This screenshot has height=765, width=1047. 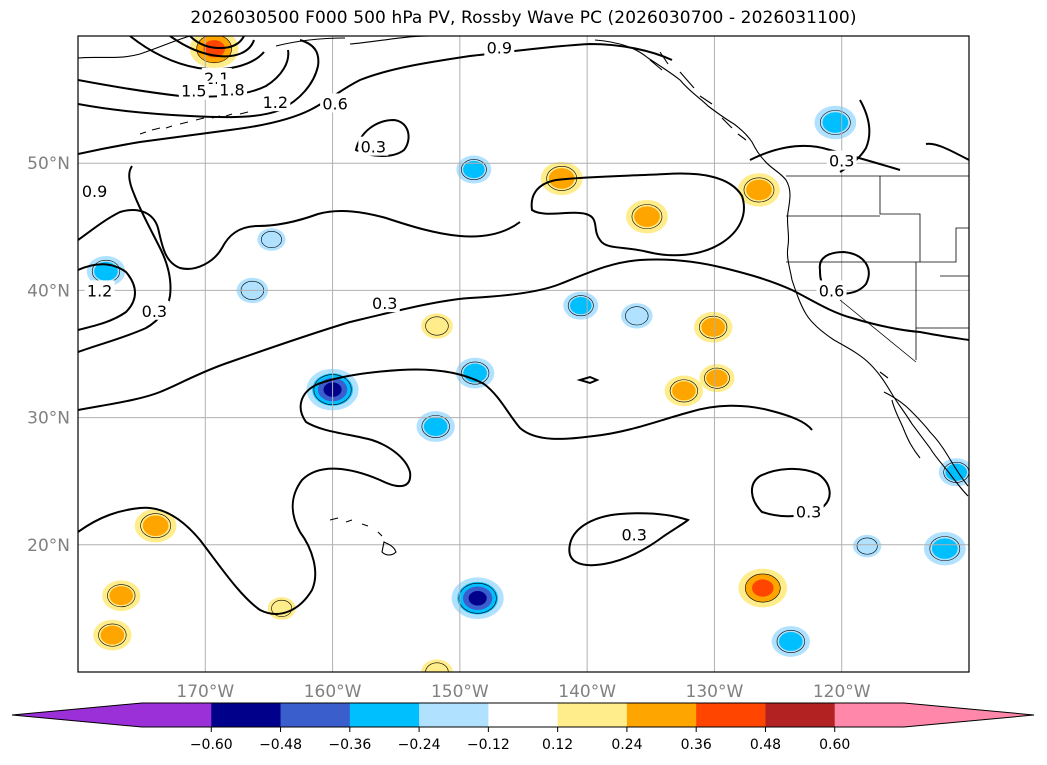 What do you see at coordinates (333, 692) in the screenshot?
I see `lon-tick-label: 160°W` at bounding box center [333, 692].